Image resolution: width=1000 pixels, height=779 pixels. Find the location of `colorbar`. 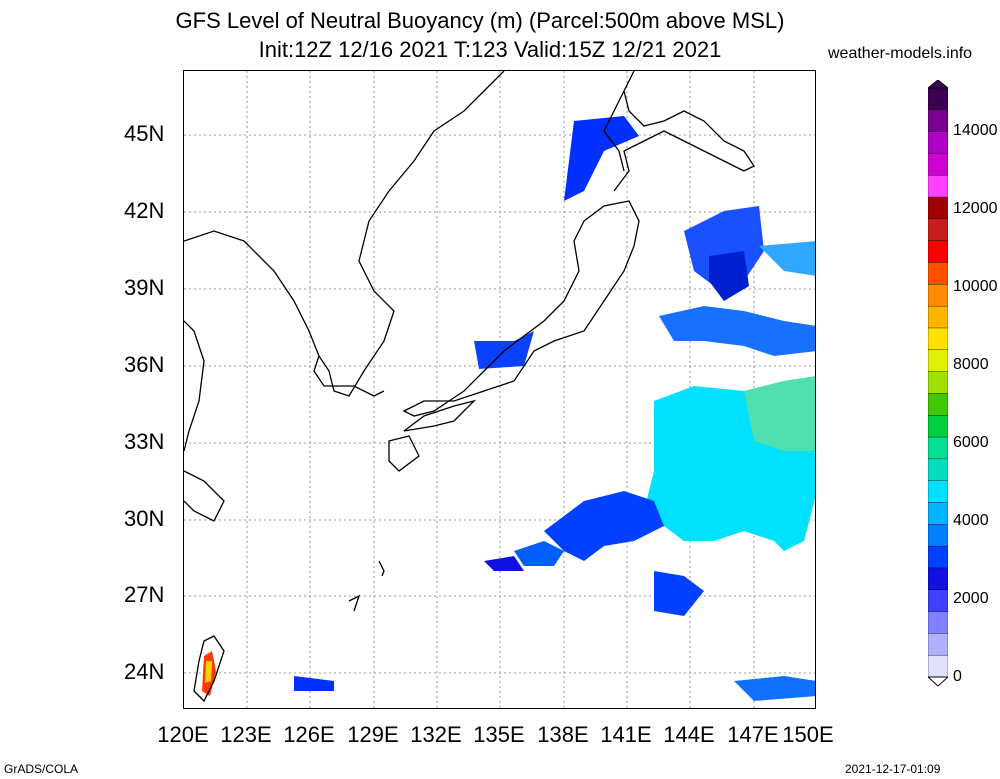

colorbar is located at coordinates (938, 383).